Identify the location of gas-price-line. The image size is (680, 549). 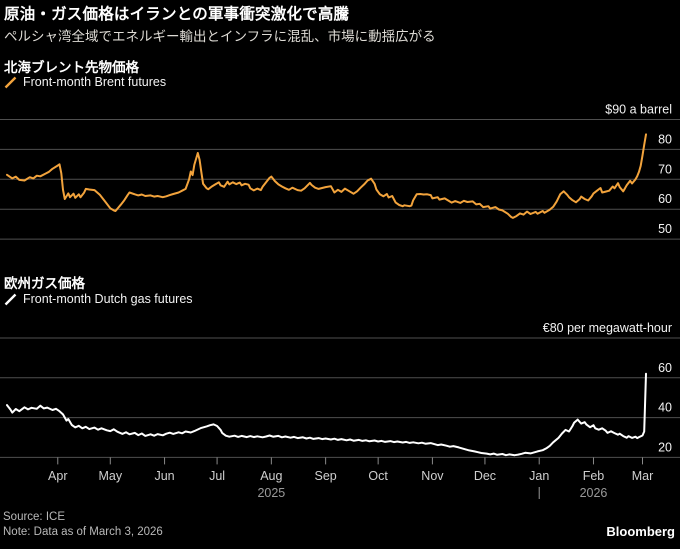
(326, 414).